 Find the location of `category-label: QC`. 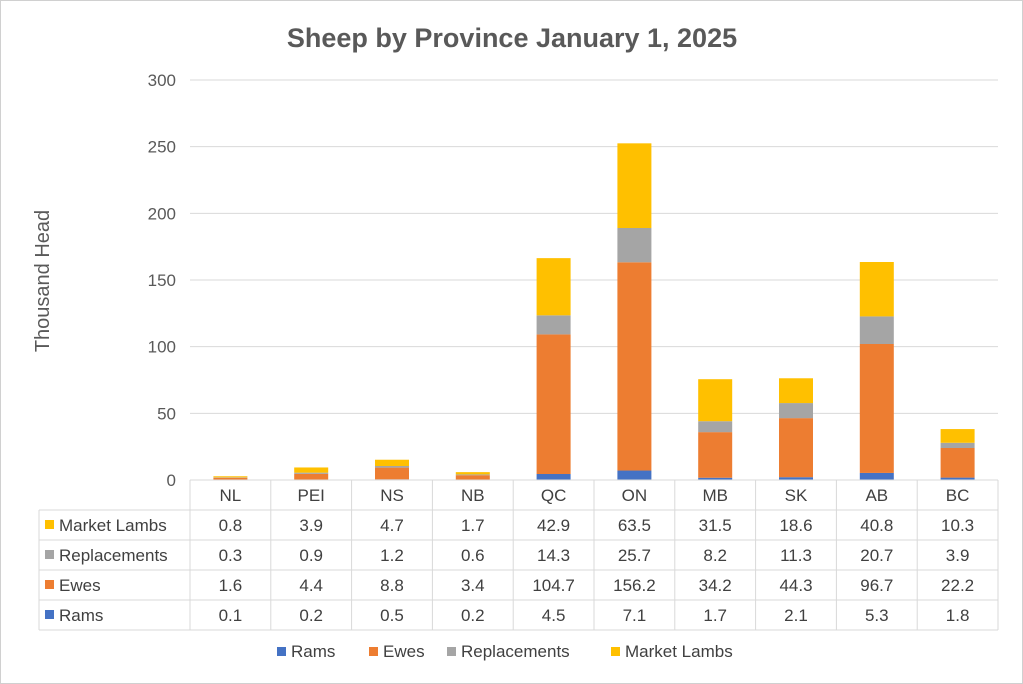

category-label: QC is located at coordinates (554, 495).